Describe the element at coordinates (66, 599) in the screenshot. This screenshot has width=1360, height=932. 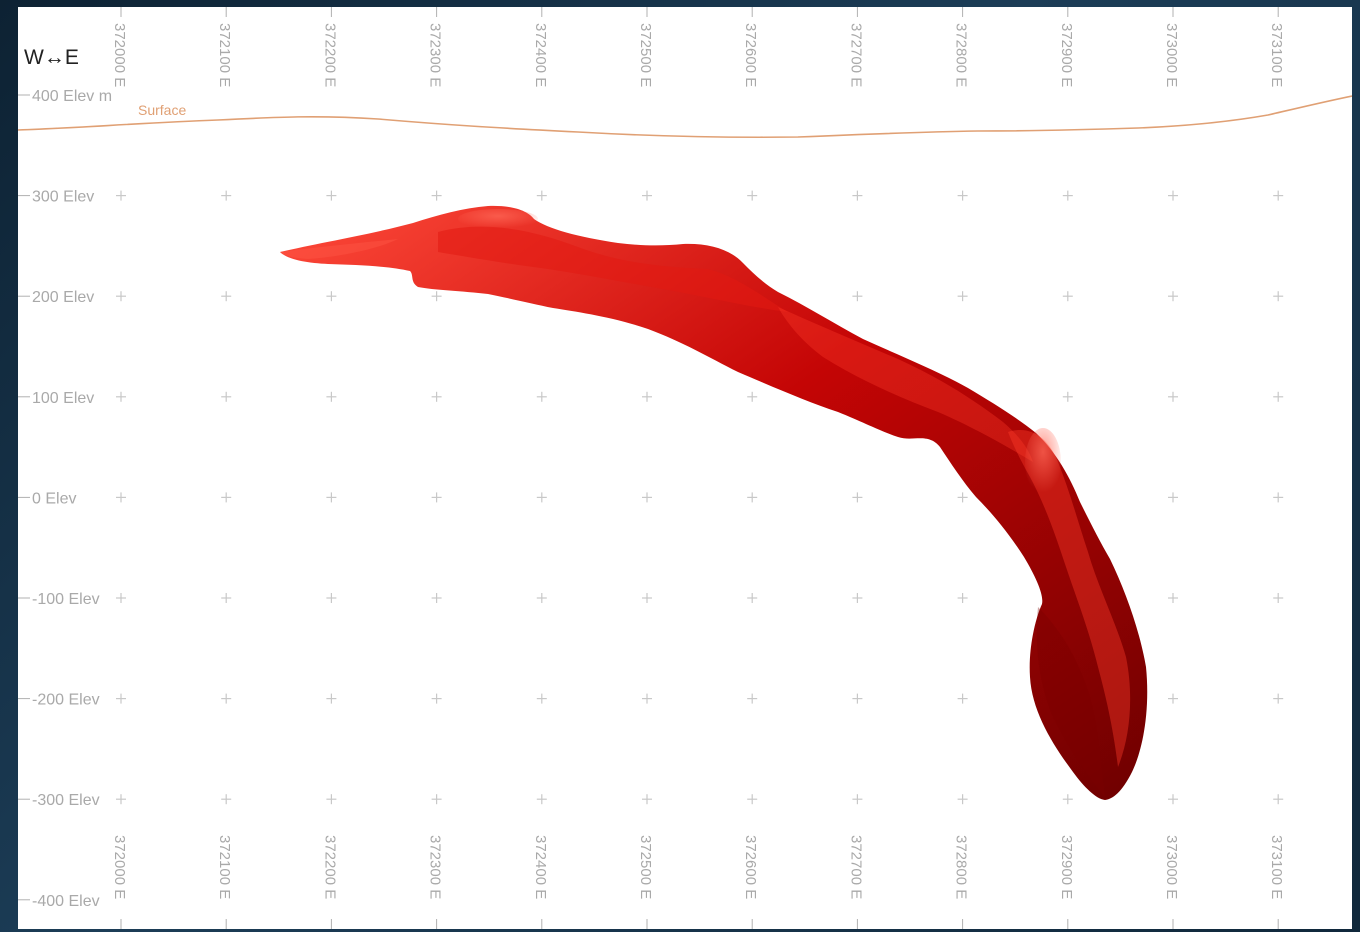
I see `elevation-label: -100 Elev` at that location.